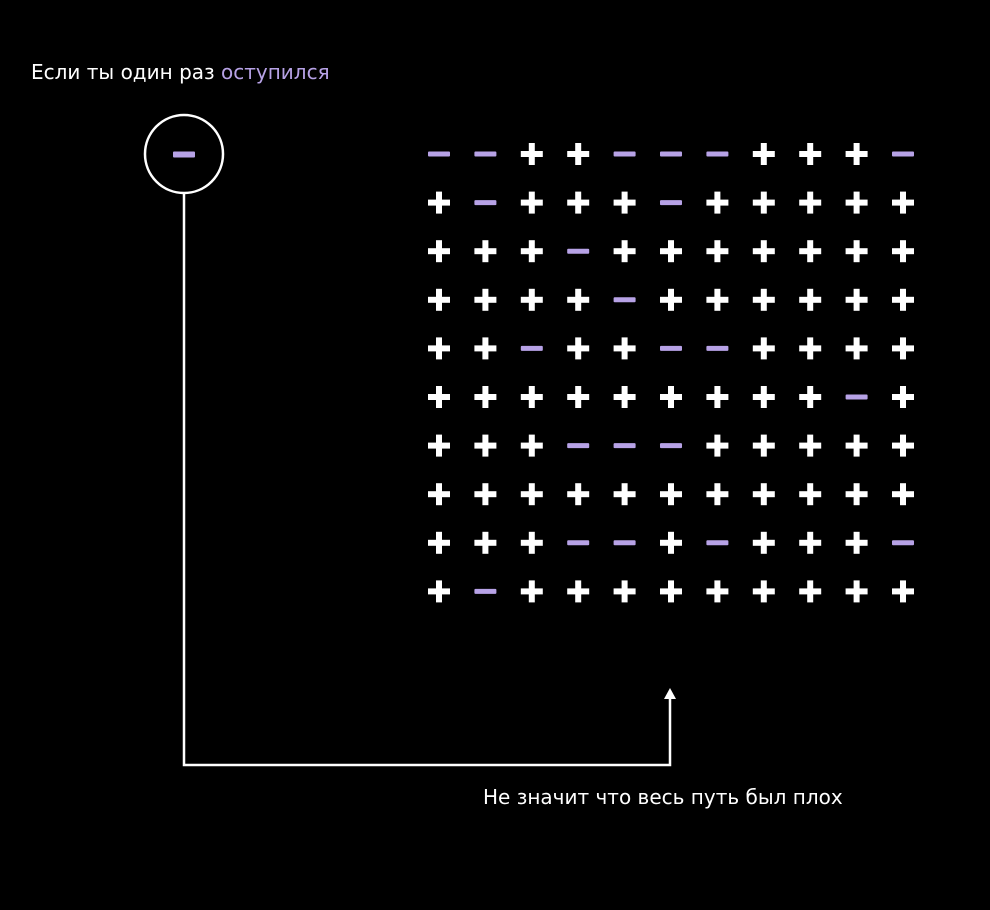  Describe the element at coordinates (670, 693) in the screenshot. I see `connector-arrow-icon` at that location.